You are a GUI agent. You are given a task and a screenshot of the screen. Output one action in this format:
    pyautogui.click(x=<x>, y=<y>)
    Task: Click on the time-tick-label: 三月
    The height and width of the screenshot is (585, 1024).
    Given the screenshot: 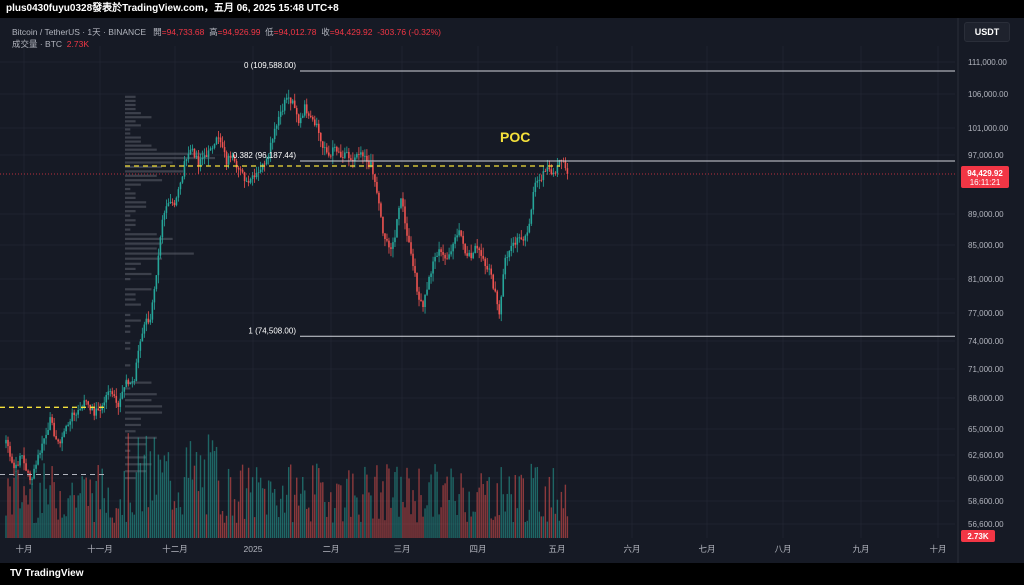 What is the action you would take?
    pyautogui.click(x=401, y=549)
    